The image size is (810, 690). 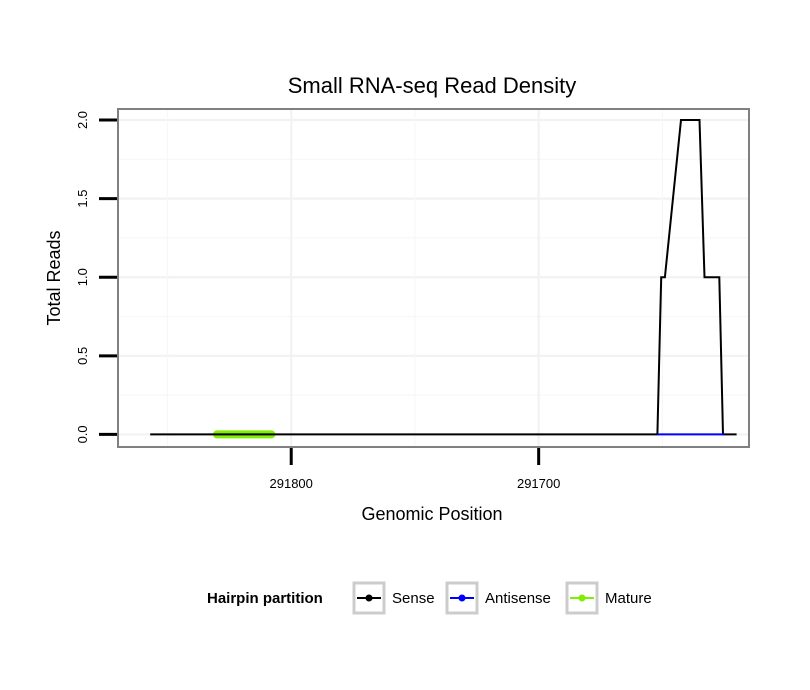 What do you see at coordinates (538, 483) in the screenshot?
I see `x-tick-label: 291700` at bounding box center [538, 483].